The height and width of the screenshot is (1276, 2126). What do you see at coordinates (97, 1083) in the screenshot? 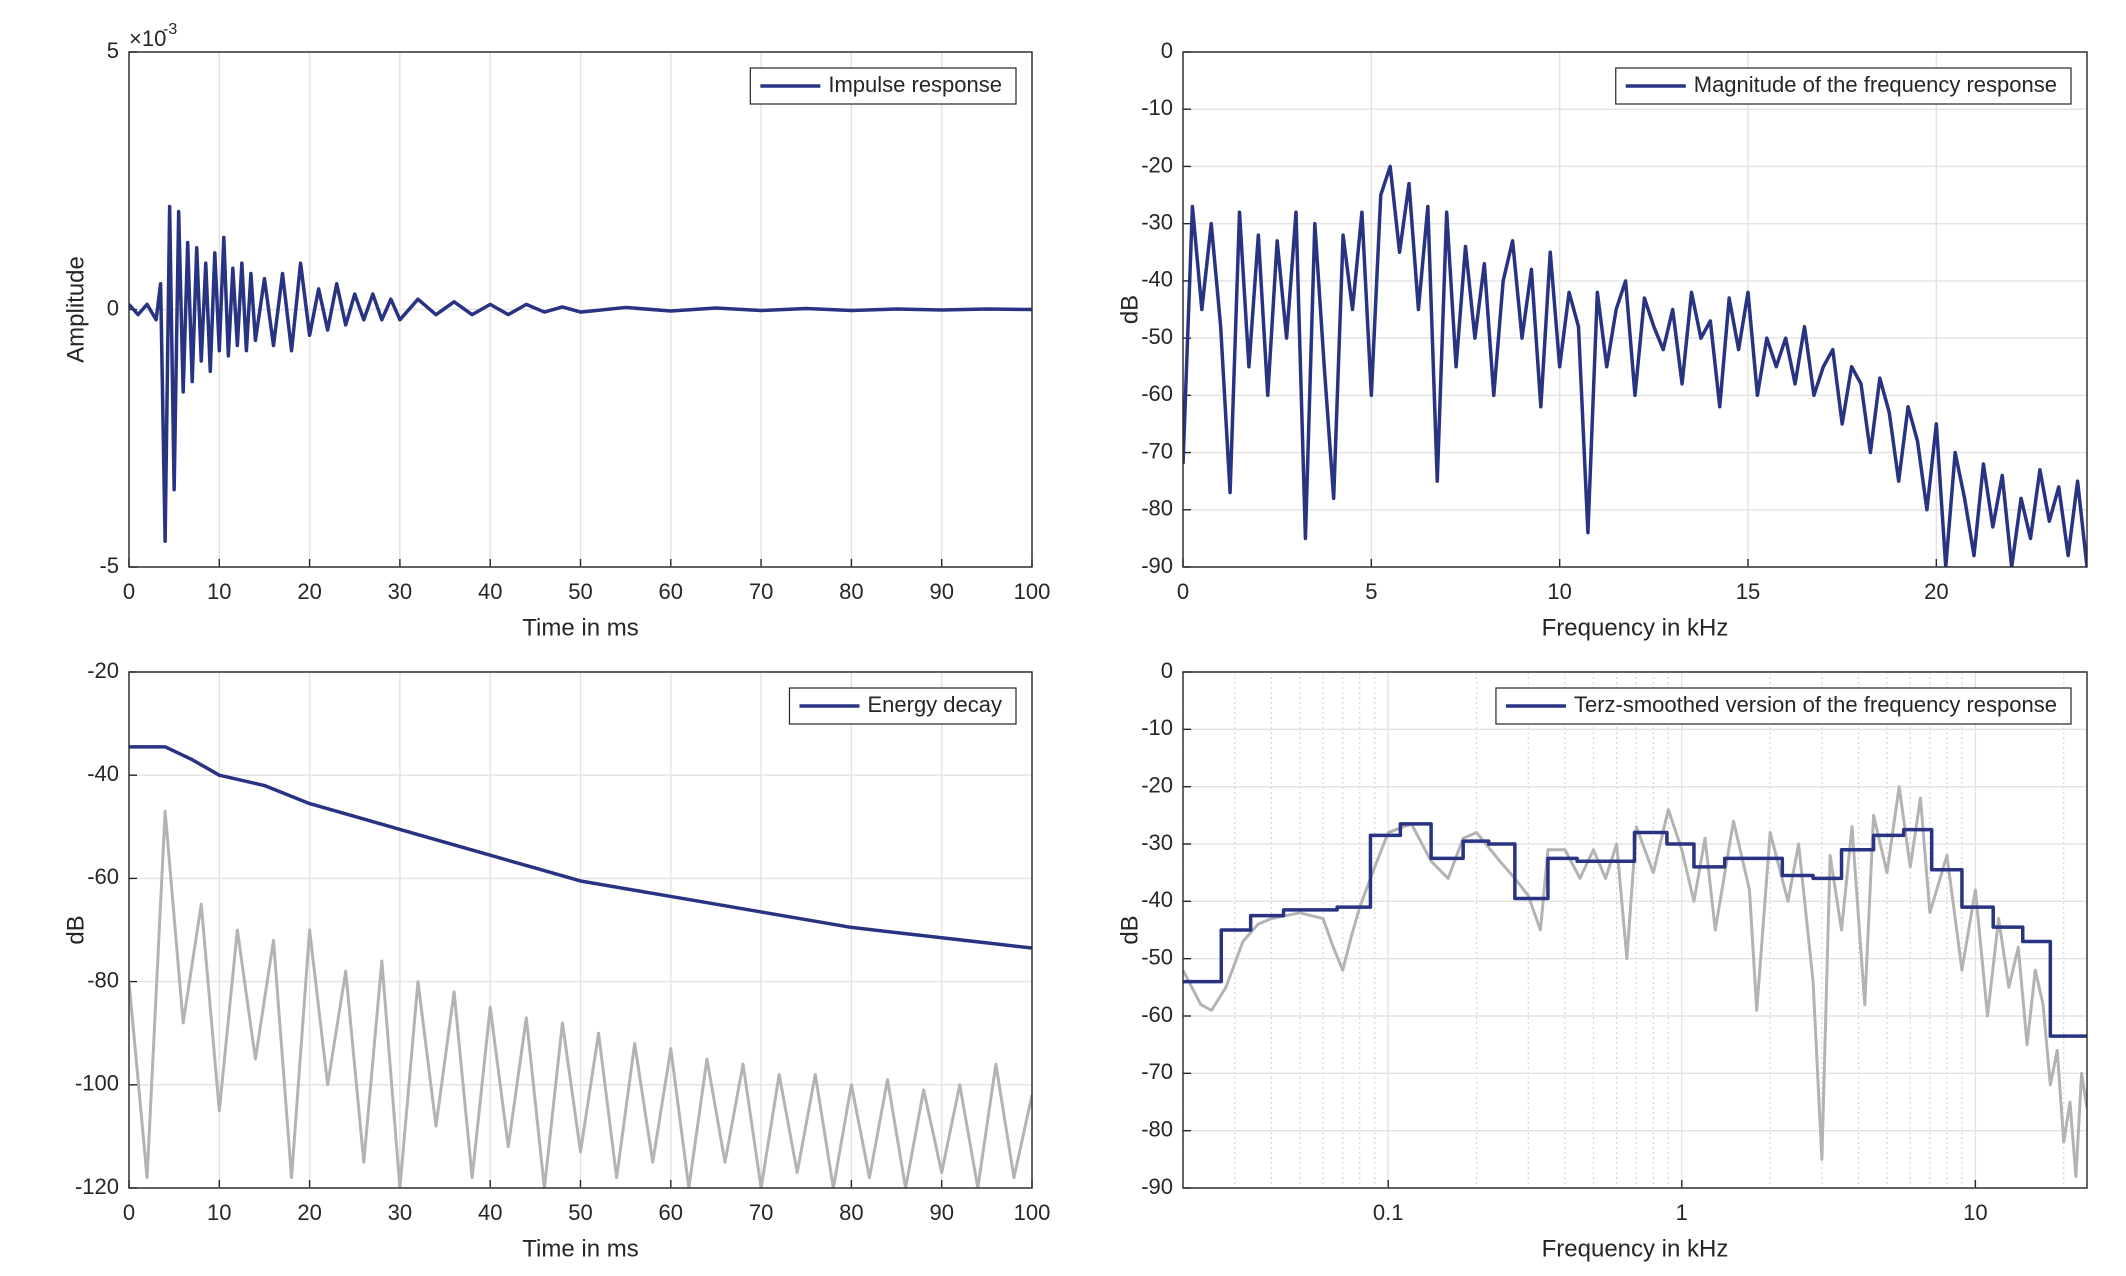
I see `y-tick-label: -100` at bounding box center [97, 1083].